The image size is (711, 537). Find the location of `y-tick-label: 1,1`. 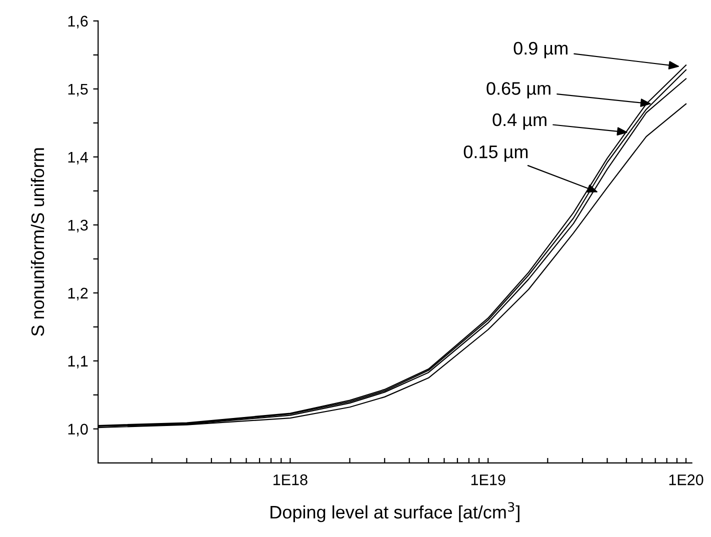

y-tick-label: 1,1 is located at coordinates (78, 362).